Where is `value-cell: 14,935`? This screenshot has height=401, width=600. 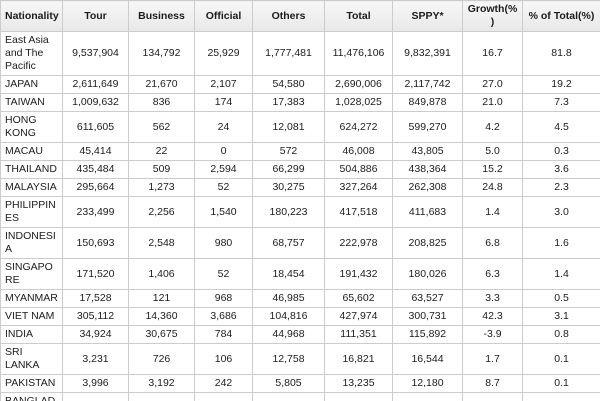 value-cell: 14,935 is located at coordinates (358, 396).